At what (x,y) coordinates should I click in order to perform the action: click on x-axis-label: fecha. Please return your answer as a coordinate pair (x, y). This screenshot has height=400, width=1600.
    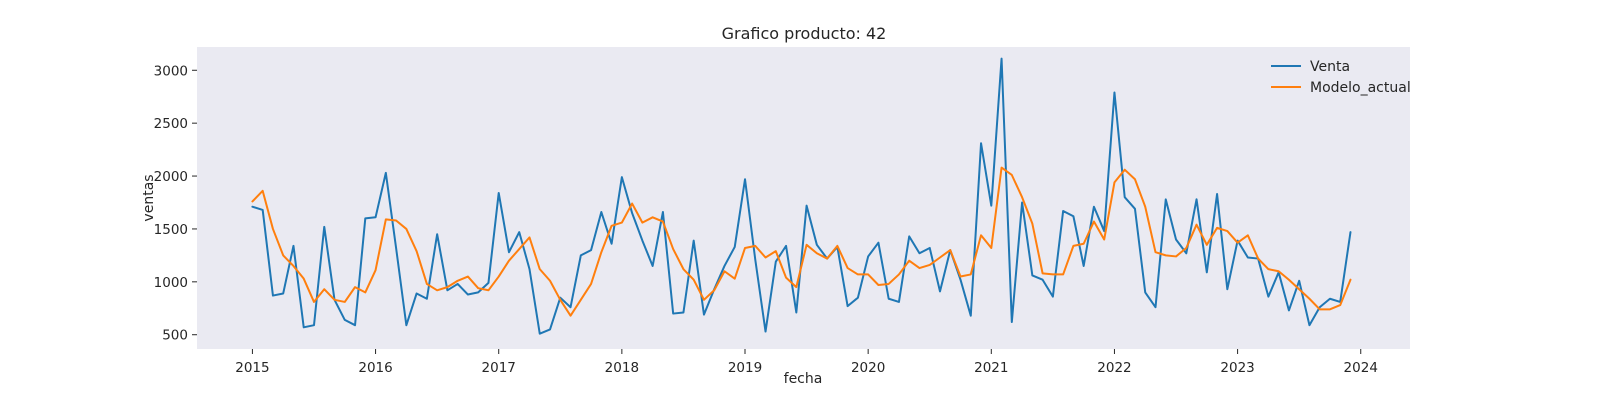
    Looking at the image, I should click on (803, 379).